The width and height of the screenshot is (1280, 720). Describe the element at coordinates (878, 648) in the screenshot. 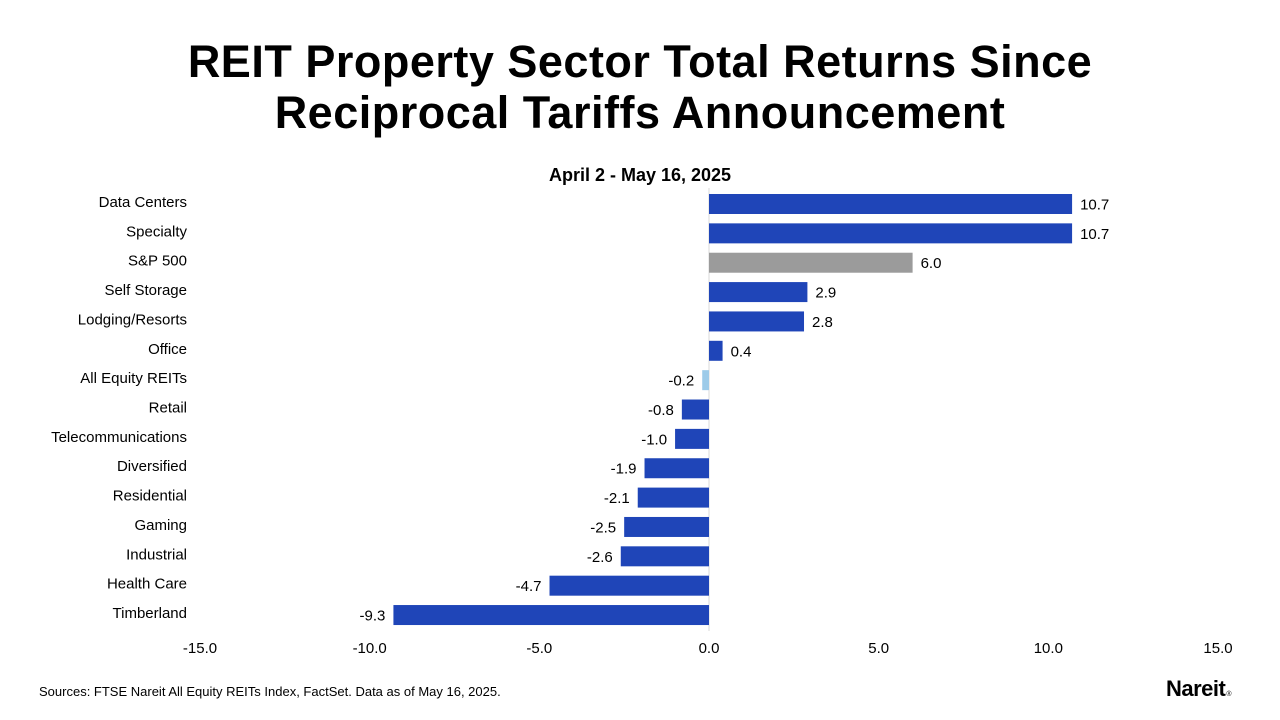

I see `x-tick-label: 5.0` at that location.